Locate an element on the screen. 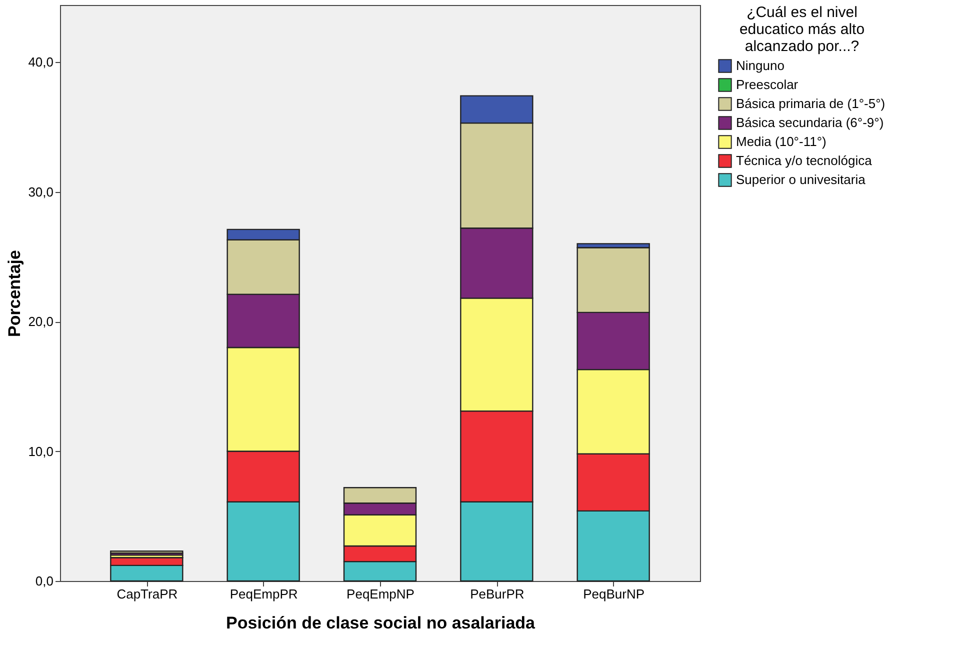  legend-label: Superior o univesitaria is located at coordinates (801, 179).